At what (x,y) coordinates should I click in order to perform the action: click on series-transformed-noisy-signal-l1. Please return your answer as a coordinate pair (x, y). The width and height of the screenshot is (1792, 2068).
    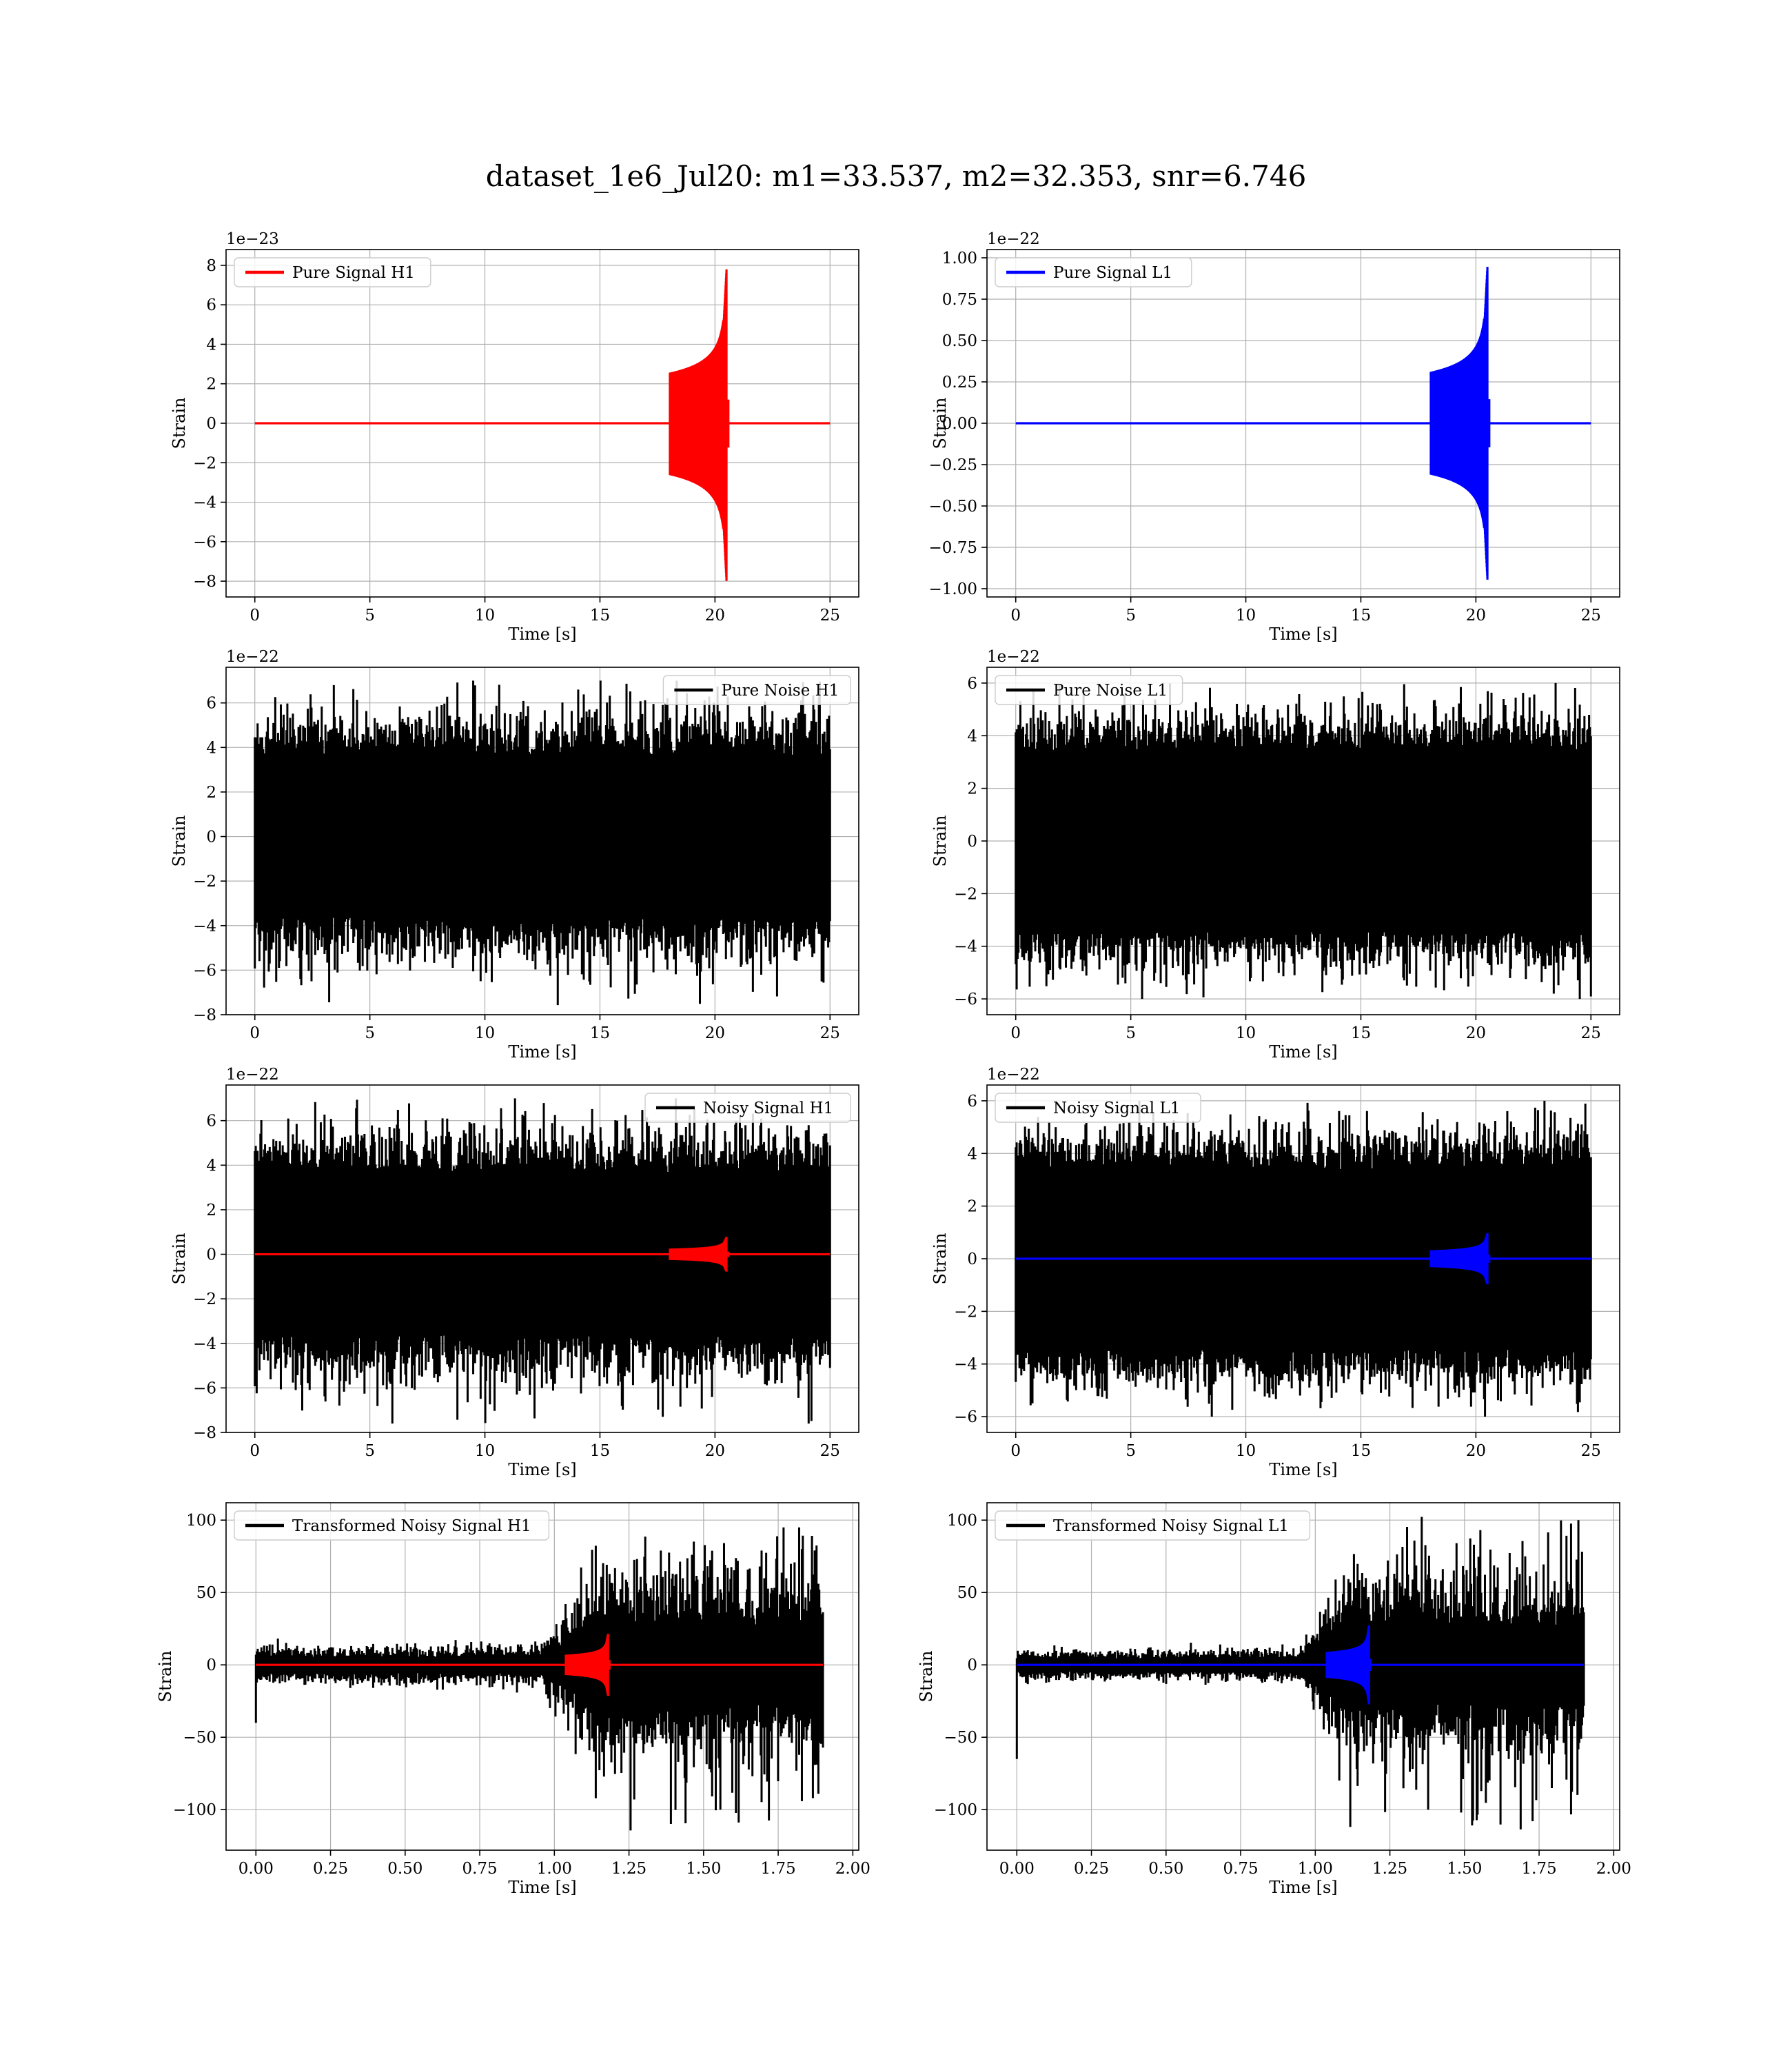
    Looking at the image, I should click on (1300, 1673).